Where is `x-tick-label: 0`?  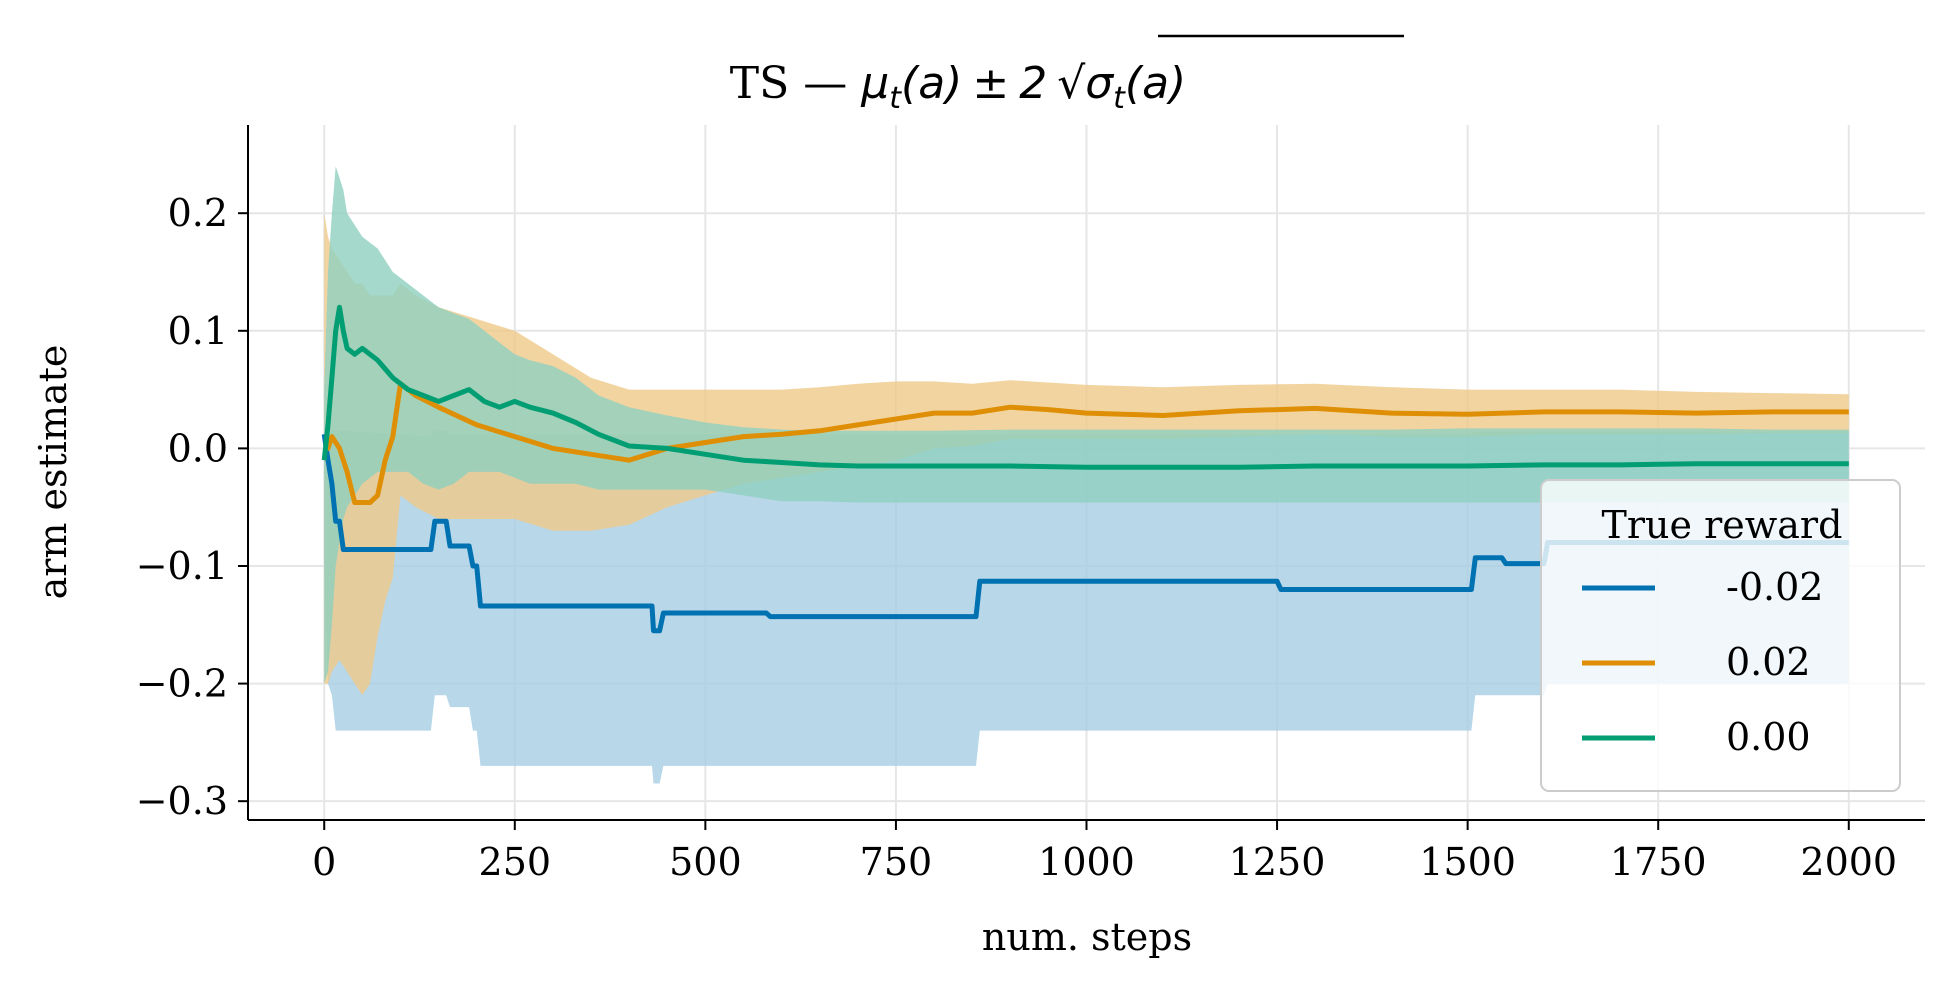
x-tick-label: 0 is located at coordinates (324, 862).